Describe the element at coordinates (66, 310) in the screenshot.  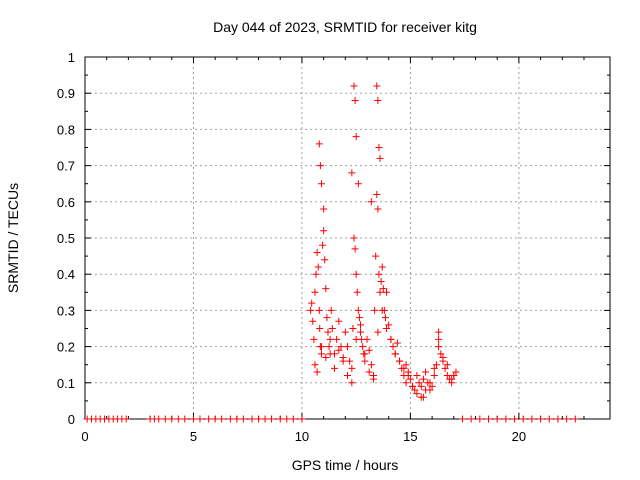
I see `y-tick-label: 0.3` at that location.